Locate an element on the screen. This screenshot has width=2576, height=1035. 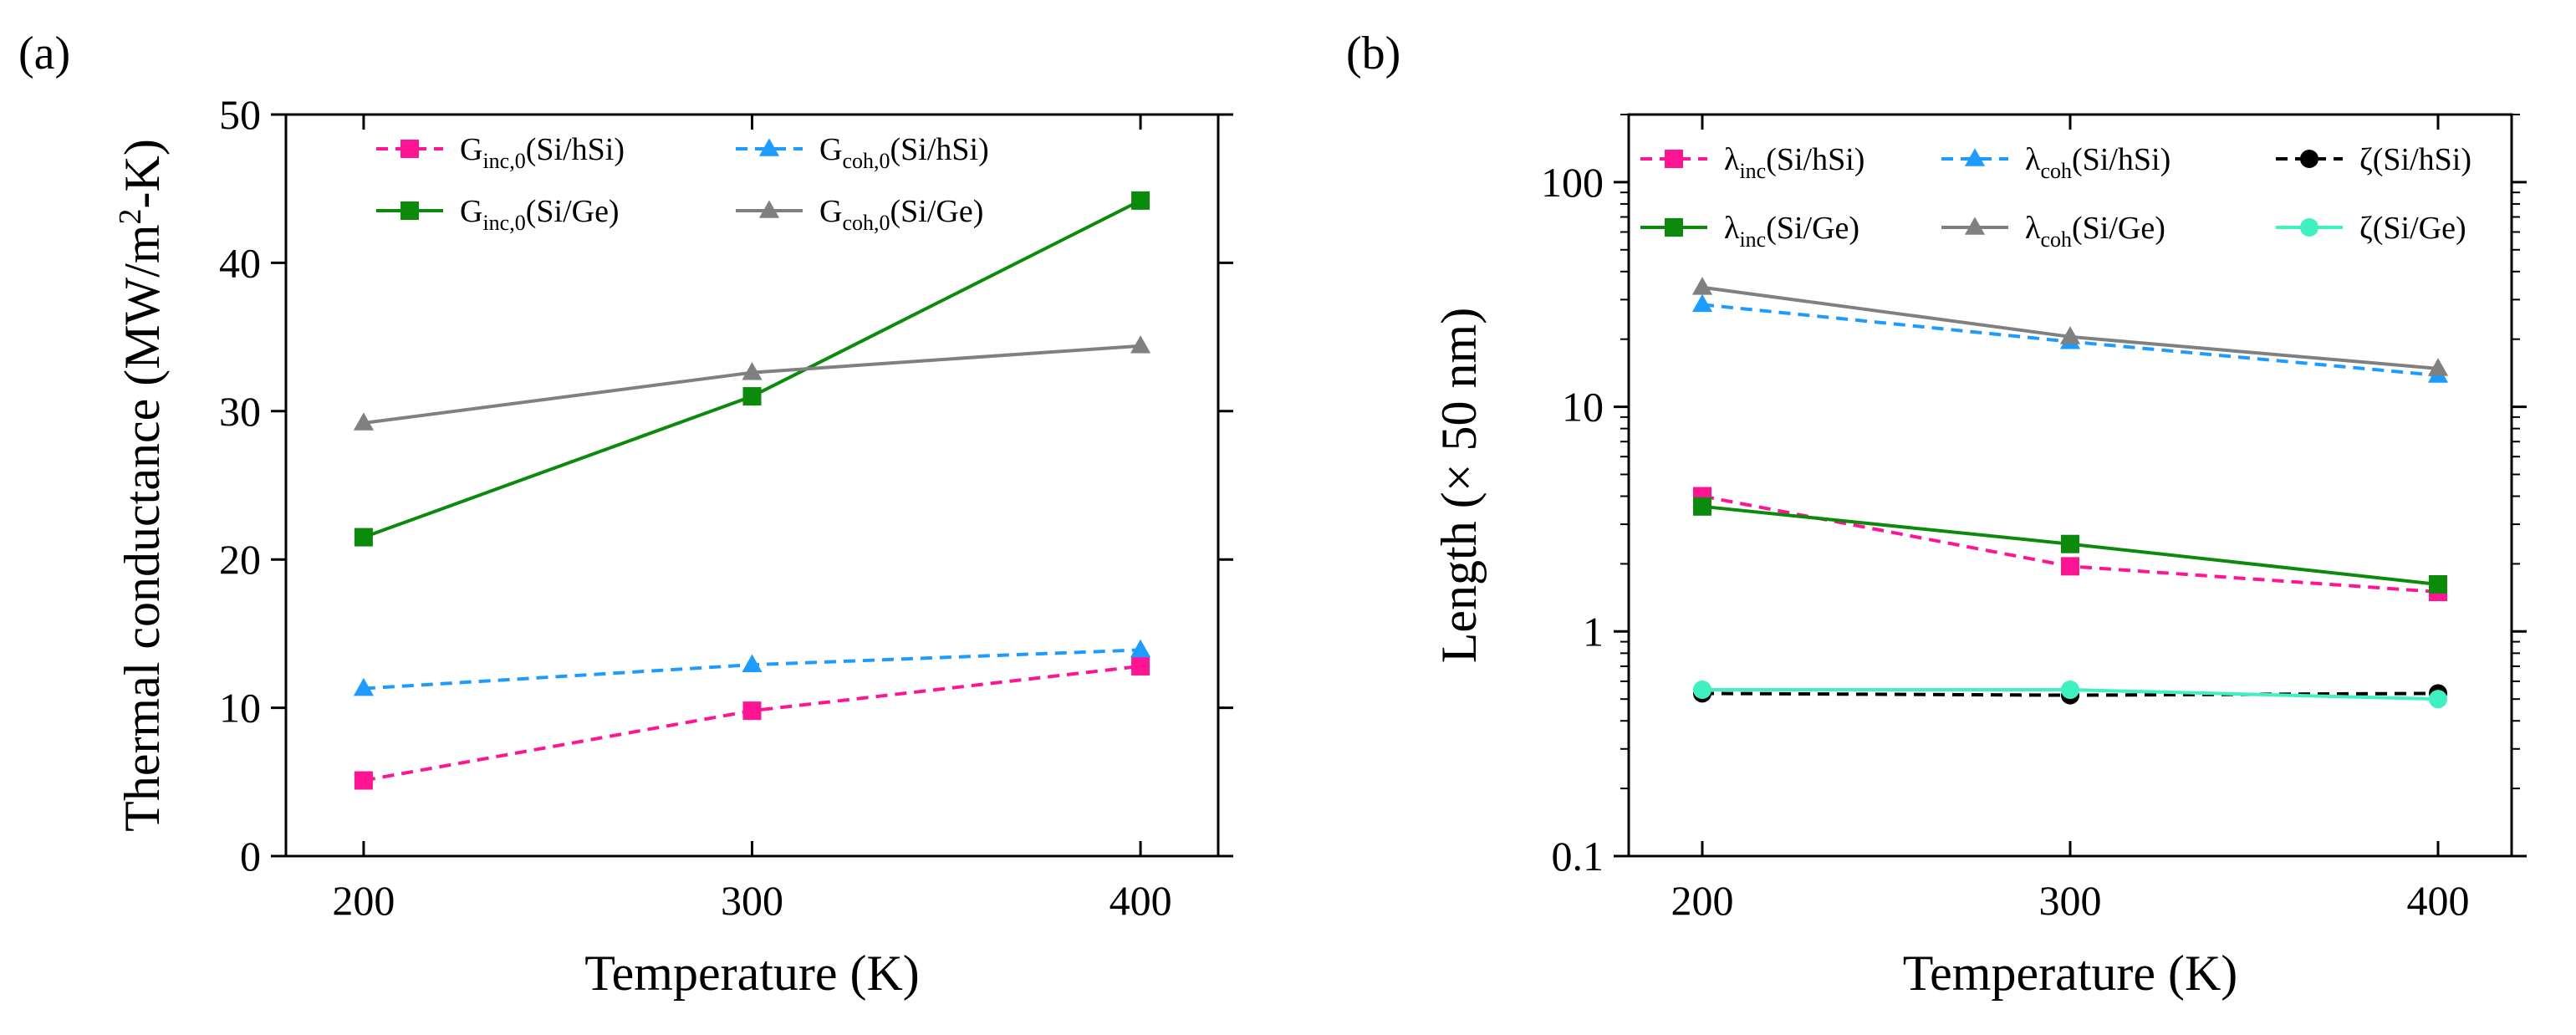
legend-item-g-inc-si-hsi: Ginc,0(Si/hSi) is located at coordinates (500, 152).